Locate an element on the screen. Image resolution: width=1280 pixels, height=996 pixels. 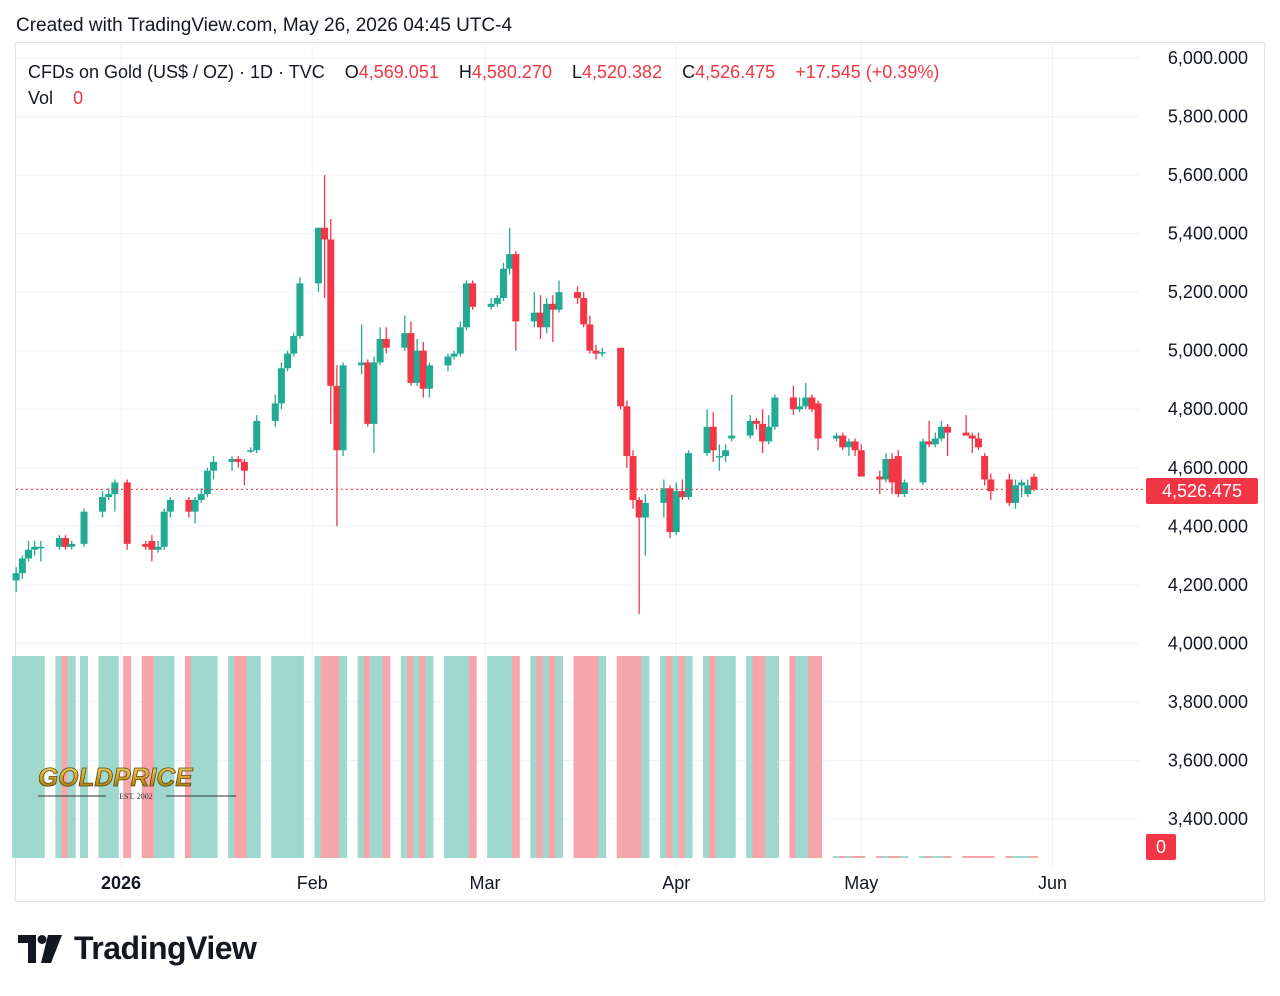
y-tick-label: 4,400.000 is located at coordinates (1208, 526).